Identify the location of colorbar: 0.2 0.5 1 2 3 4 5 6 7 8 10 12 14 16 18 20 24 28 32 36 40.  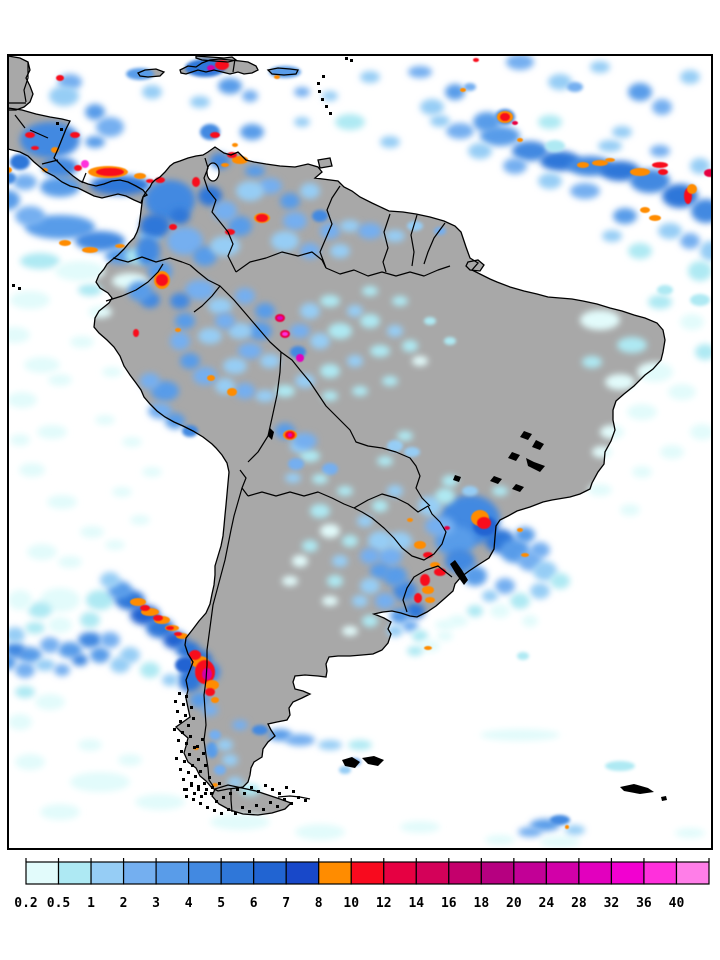
(362, 884).